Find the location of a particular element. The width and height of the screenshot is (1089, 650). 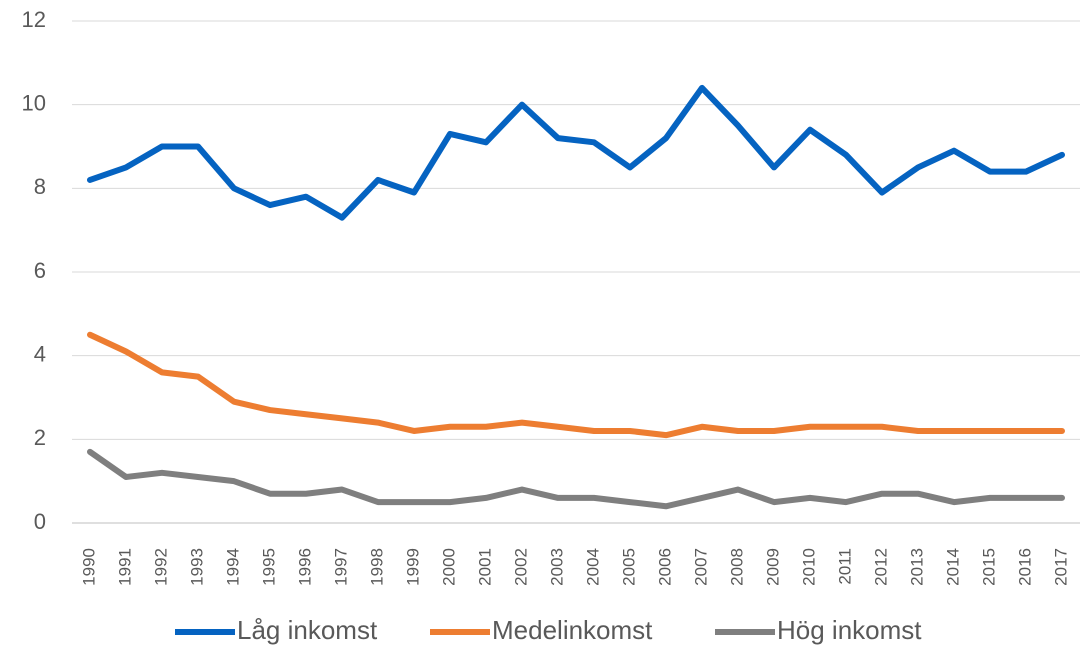

x-tick-label: 2002 is located at coordinates (520, 567).